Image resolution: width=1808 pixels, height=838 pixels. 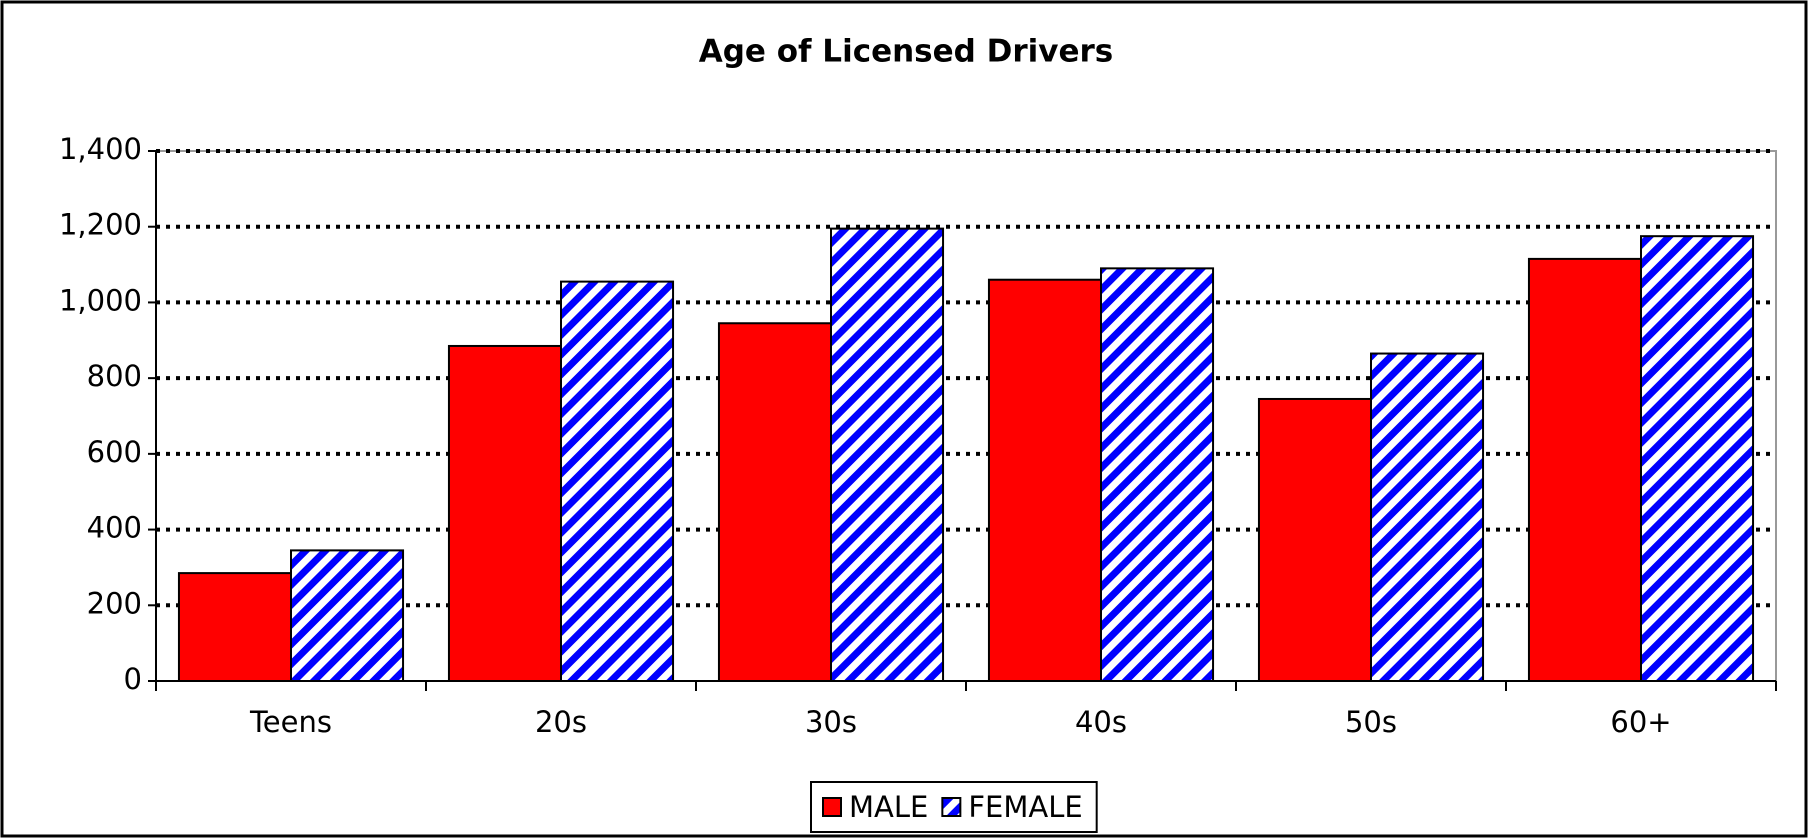 What do you see at coordinates (100, 149) in the screenshot?
I see `y-tick-label: 1,400` at bounding box center [100, 149].